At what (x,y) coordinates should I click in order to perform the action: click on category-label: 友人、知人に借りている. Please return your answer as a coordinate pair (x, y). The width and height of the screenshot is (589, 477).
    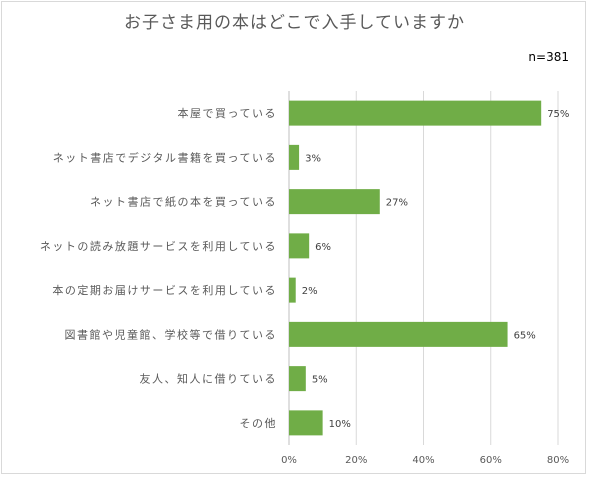
    Looking at the image, I should click on (209, 379).